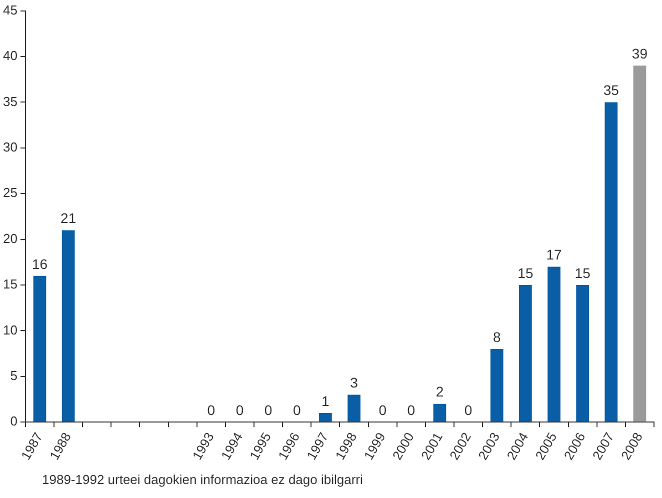 Image resolution: width=662 pixels, height=498 pixels. Describe the element at coordinates (40, 264) in the screenshot. I see `data-label: 16` at that location.